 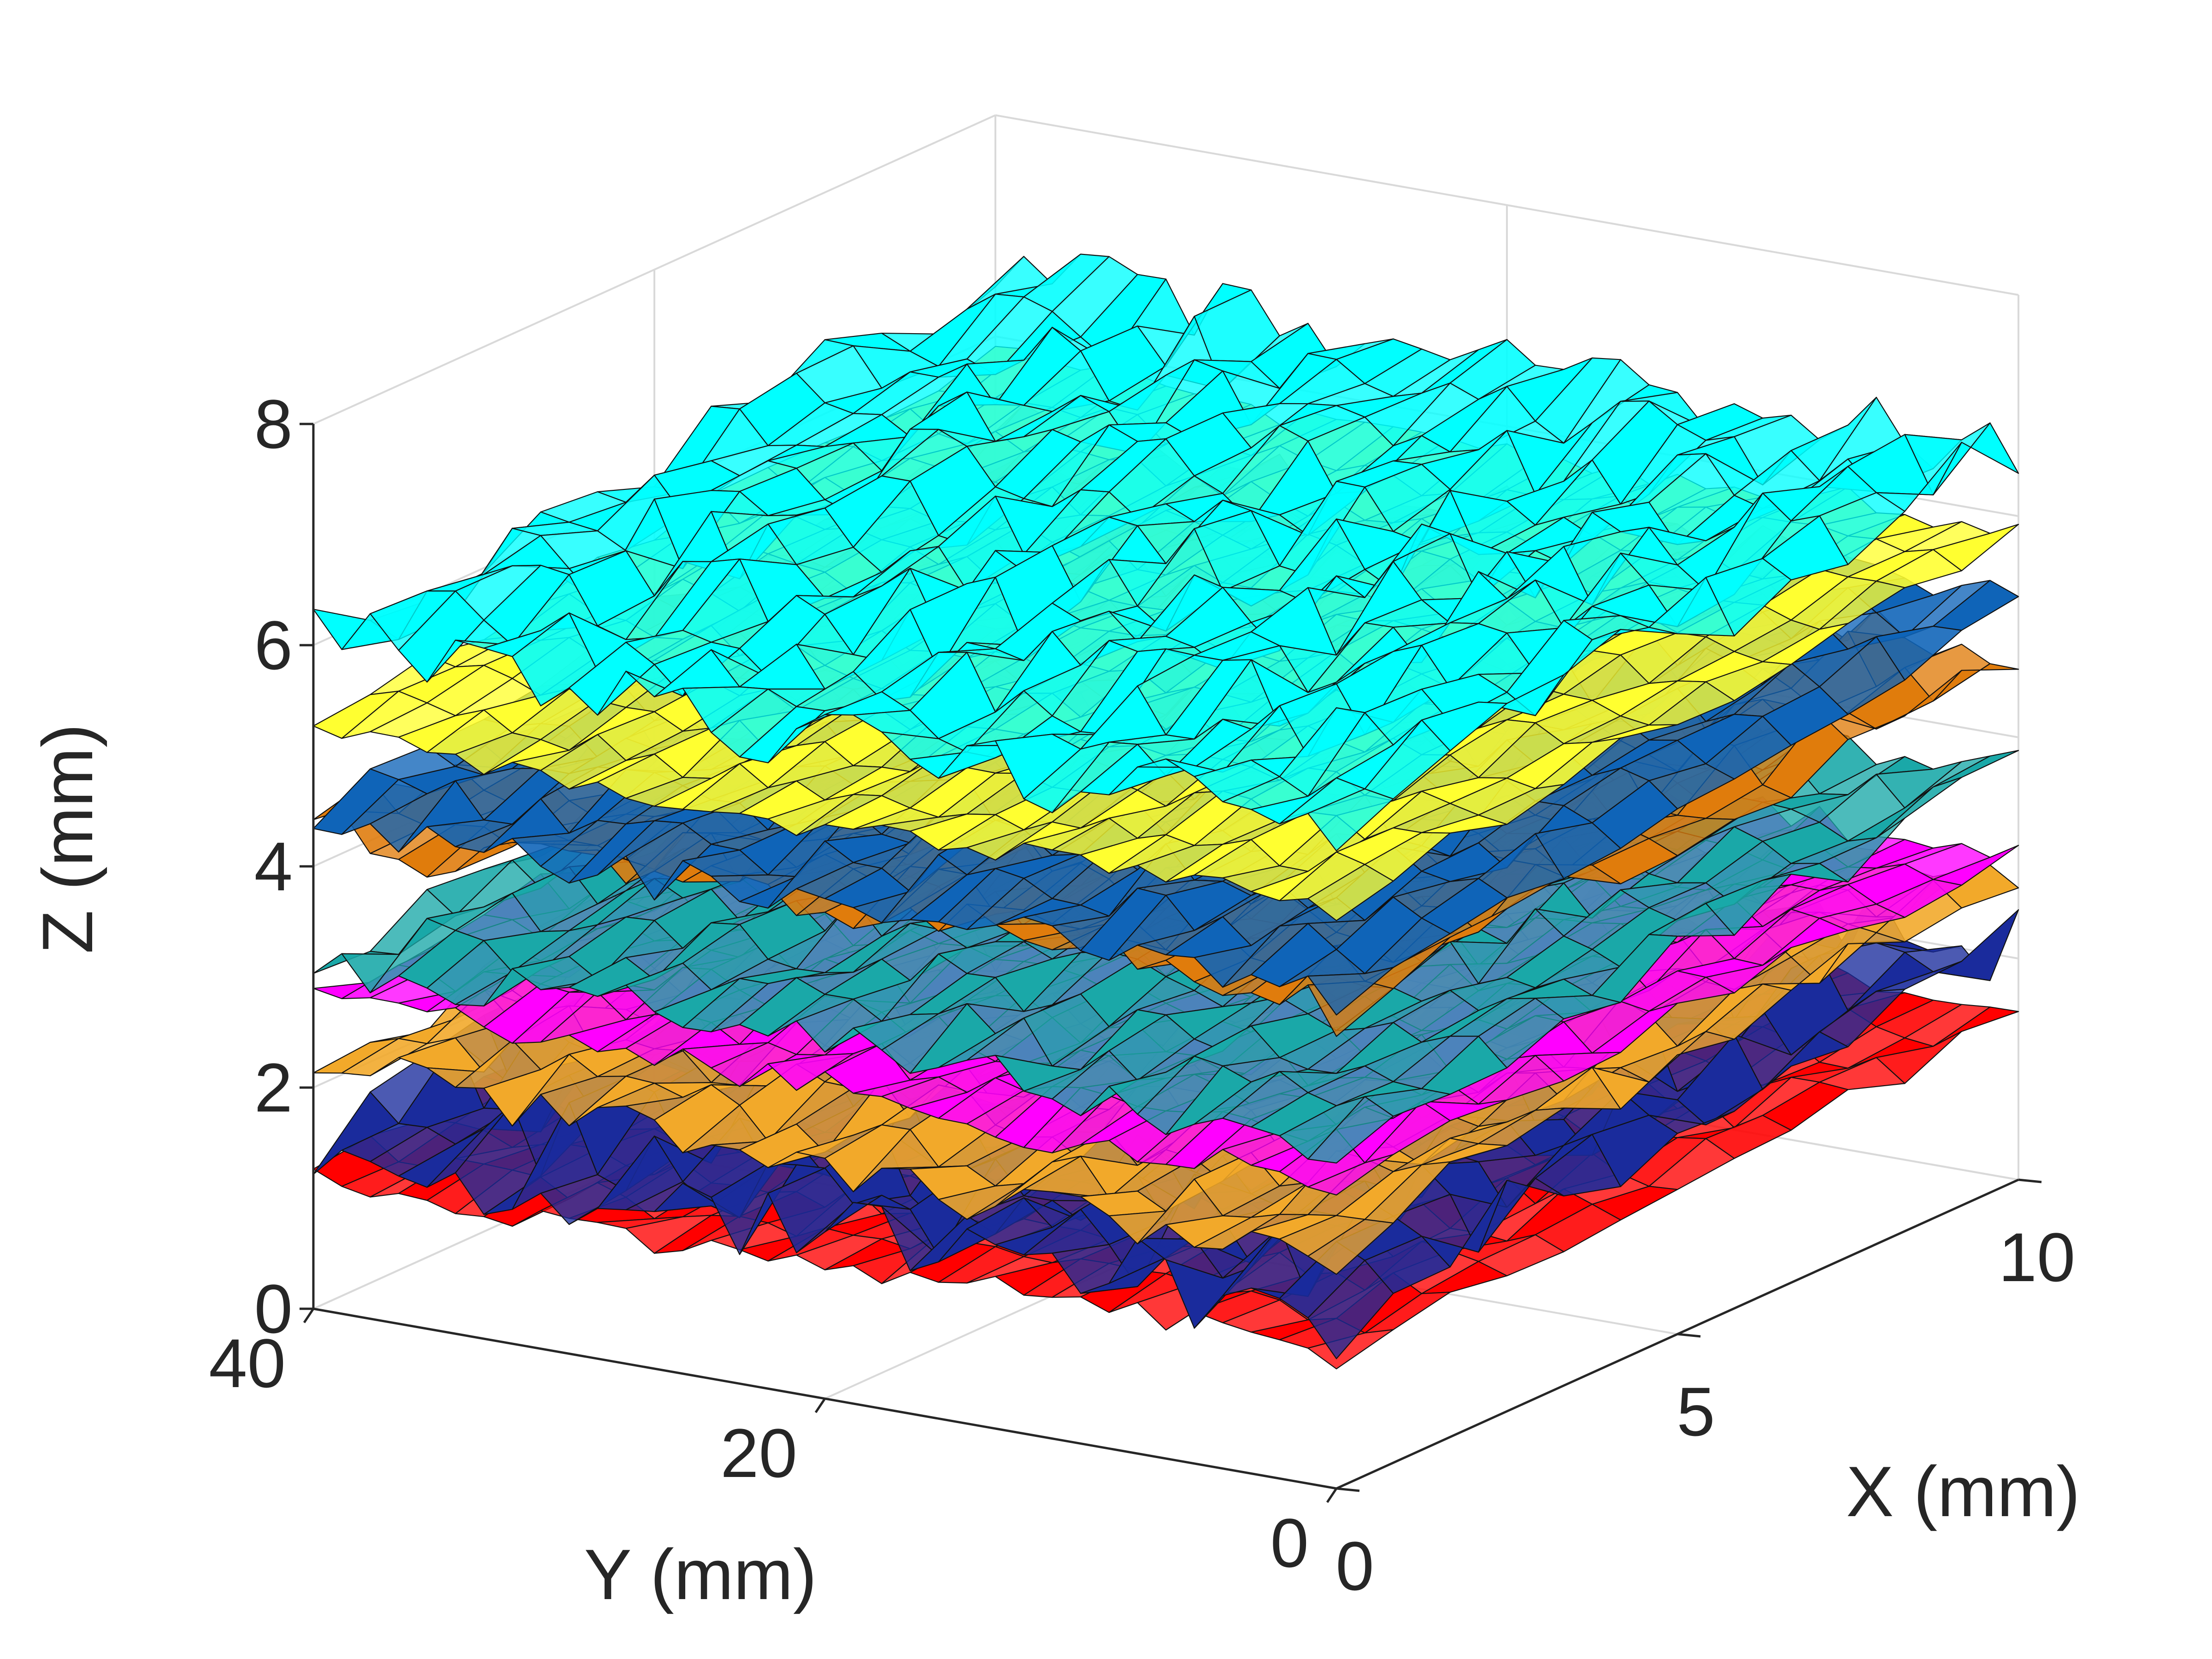 What do you see at coordinates (273, 1087) in the screenshot?
I see `z-tick-label: 2` at bounding box center [273, 1087].